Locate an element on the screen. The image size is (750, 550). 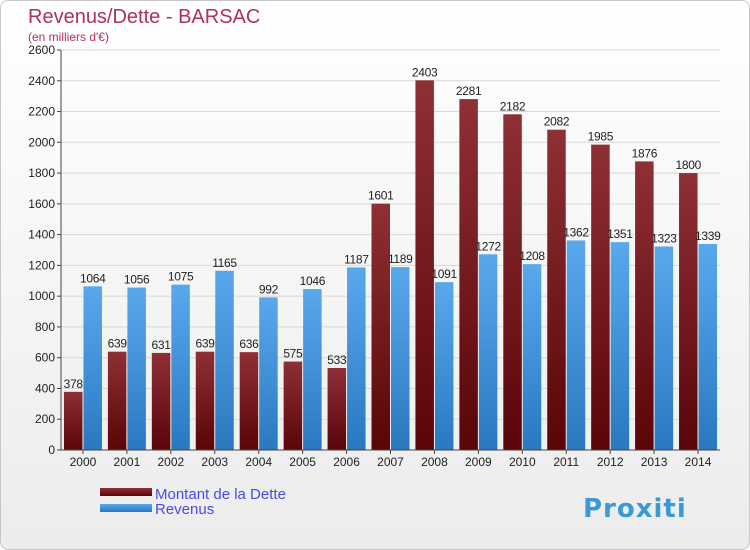
data-label-revenus: 1208 is located at coordinates (532, 256).